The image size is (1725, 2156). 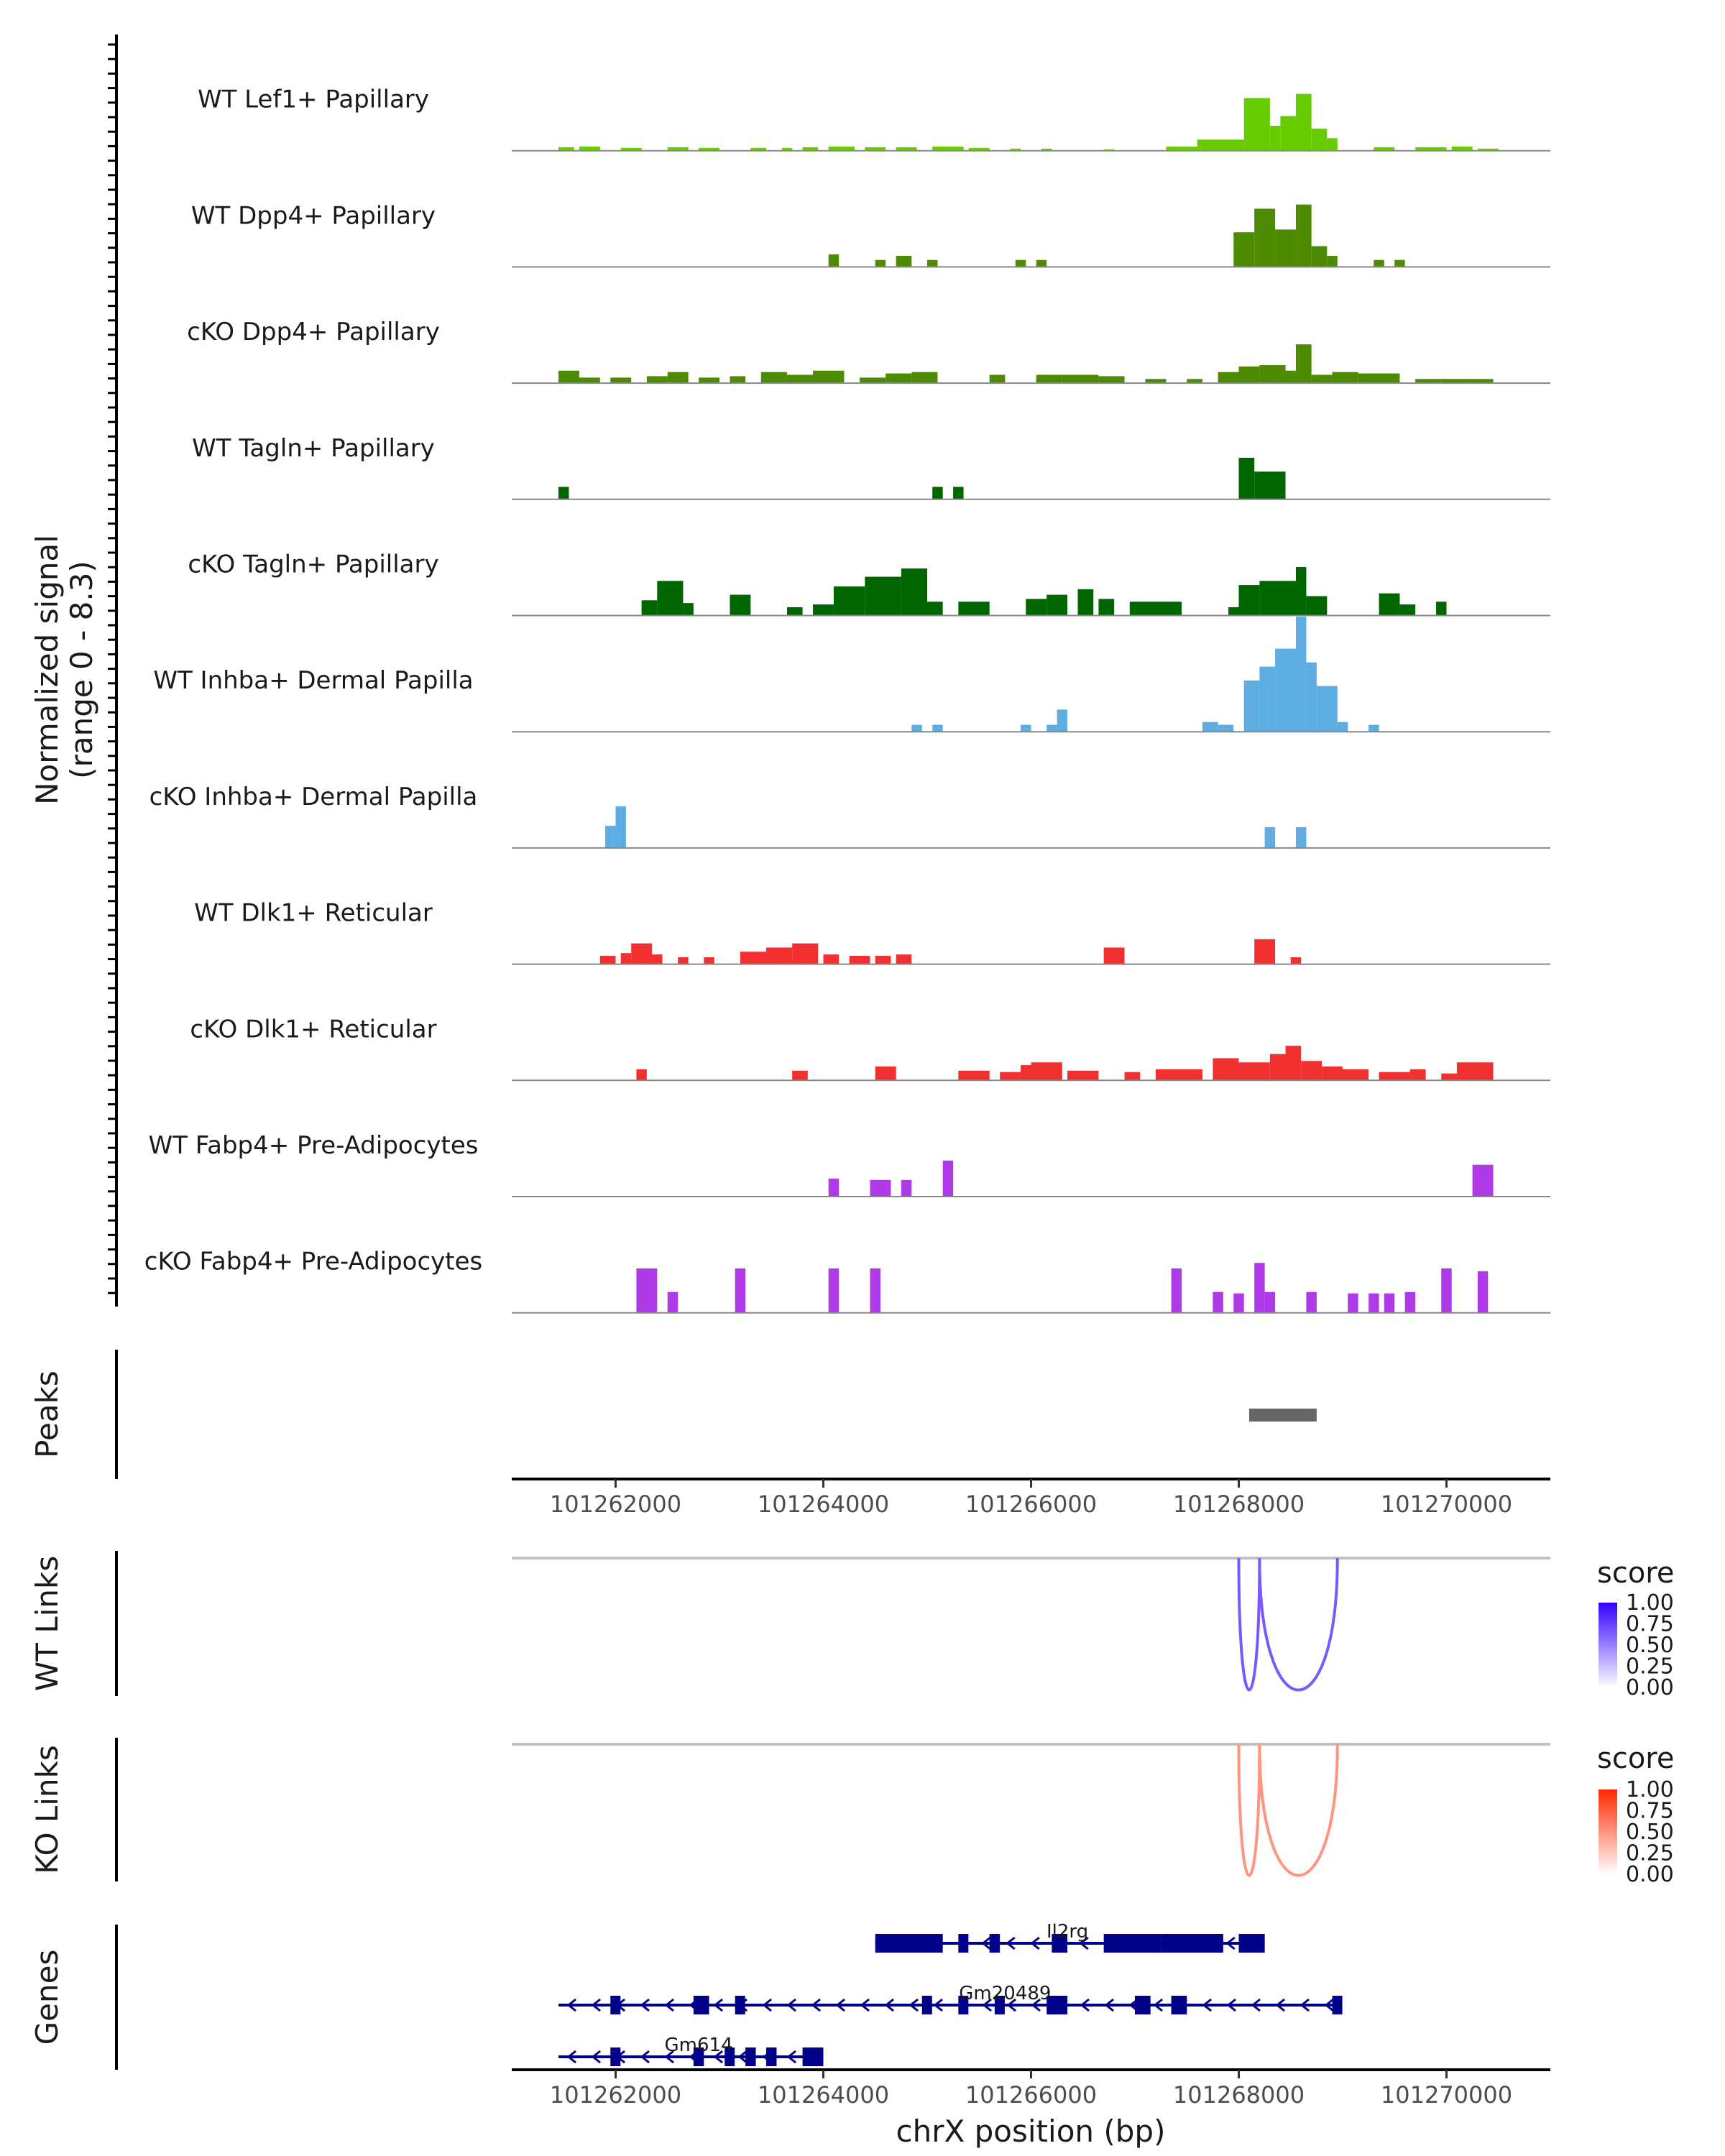 What do you see at coordinates (615, 2095) in the screenshot?
I see `x-tick-label: 101262000` at bounding box center [615, 2095].